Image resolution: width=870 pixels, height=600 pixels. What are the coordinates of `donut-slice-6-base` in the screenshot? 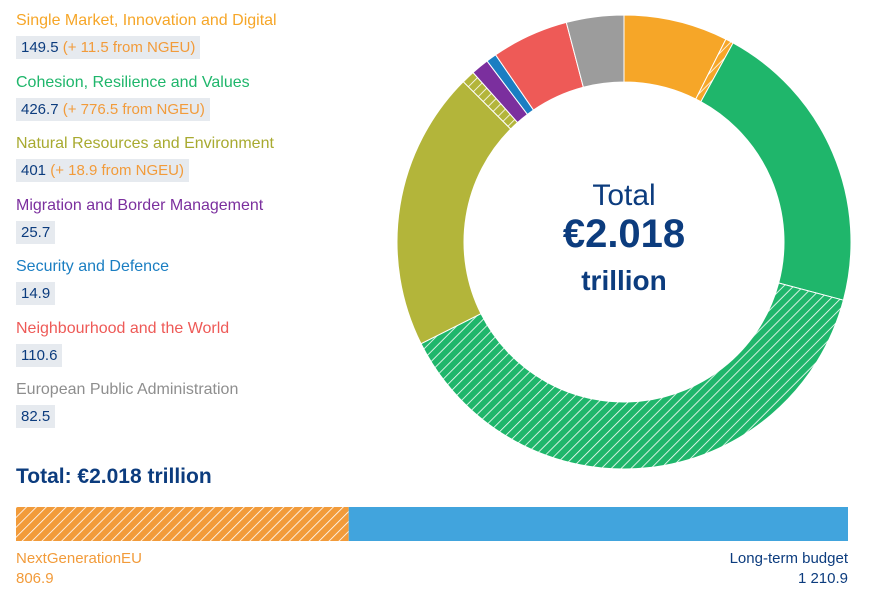 It's located at (595, 51).